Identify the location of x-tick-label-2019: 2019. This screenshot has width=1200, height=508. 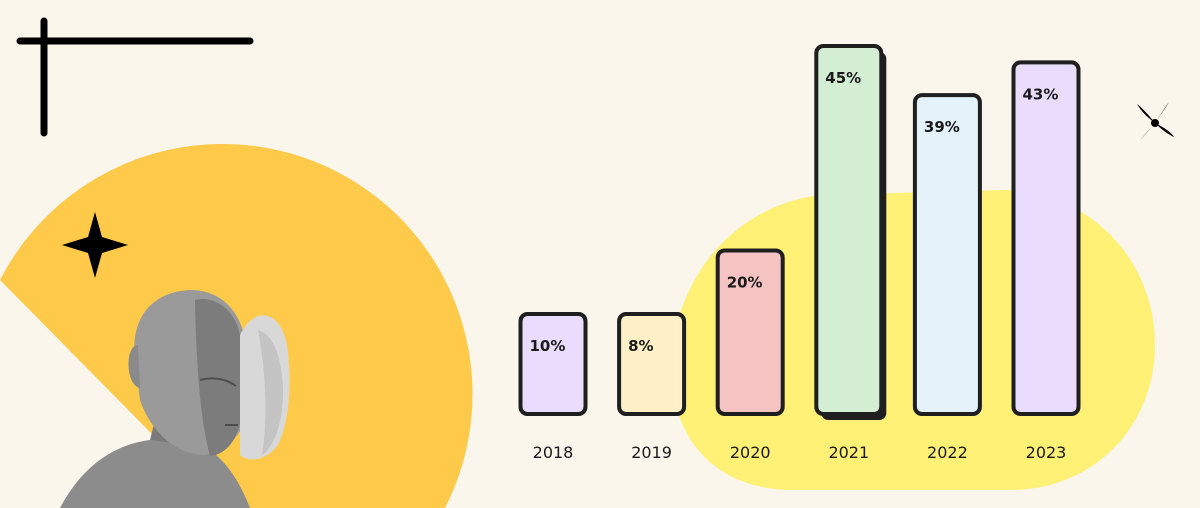
(651, 452).